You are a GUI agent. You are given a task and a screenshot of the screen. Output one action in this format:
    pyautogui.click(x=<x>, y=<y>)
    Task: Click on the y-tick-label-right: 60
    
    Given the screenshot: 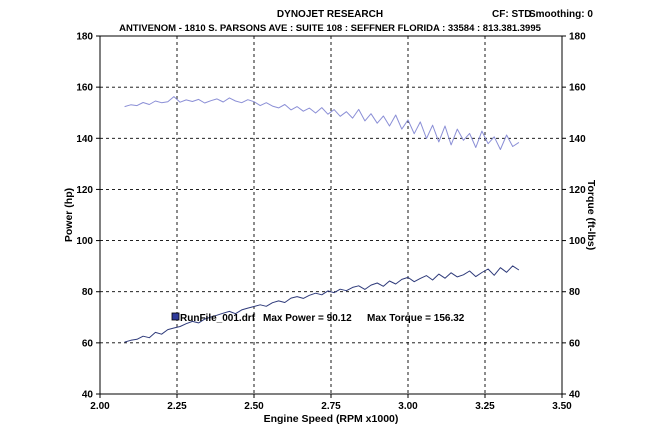 What is the action you would take?
    pyautogui.click(x=575, y=343)
    